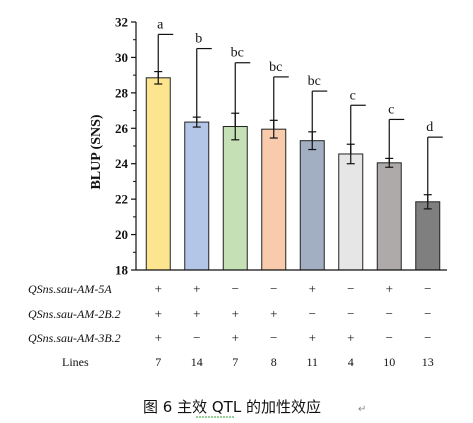 The width and height of the screenshot is (473, 423). I want to click on lines-label: Lines, so click(75, 362).